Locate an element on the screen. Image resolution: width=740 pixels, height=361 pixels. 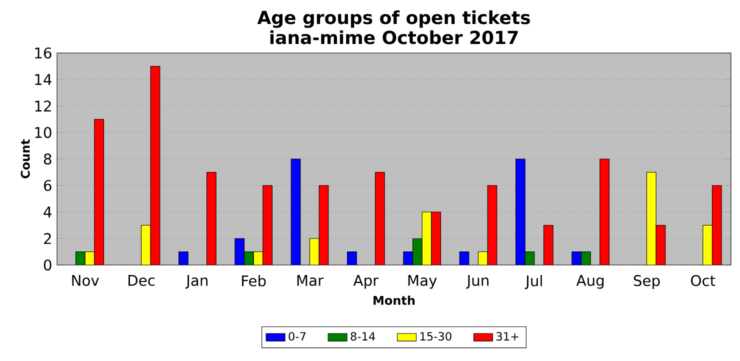
x-tick-label: Sep is located at coordinates (647, 282).